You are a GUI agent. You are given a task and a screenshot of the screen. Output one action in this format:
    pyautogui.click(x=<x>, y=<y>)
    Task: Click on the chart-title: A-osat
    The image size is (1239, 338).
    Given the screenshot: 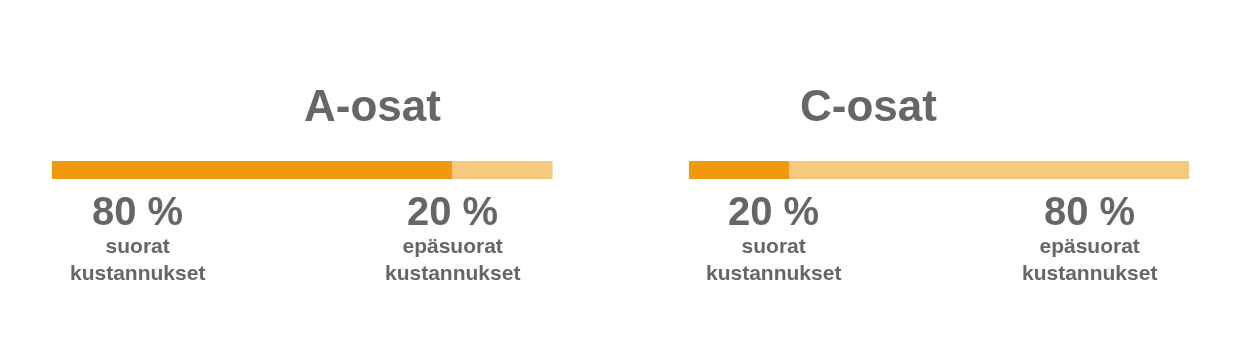 What is the action you would take?
    pyautogui.click(x=373, y=105)
    